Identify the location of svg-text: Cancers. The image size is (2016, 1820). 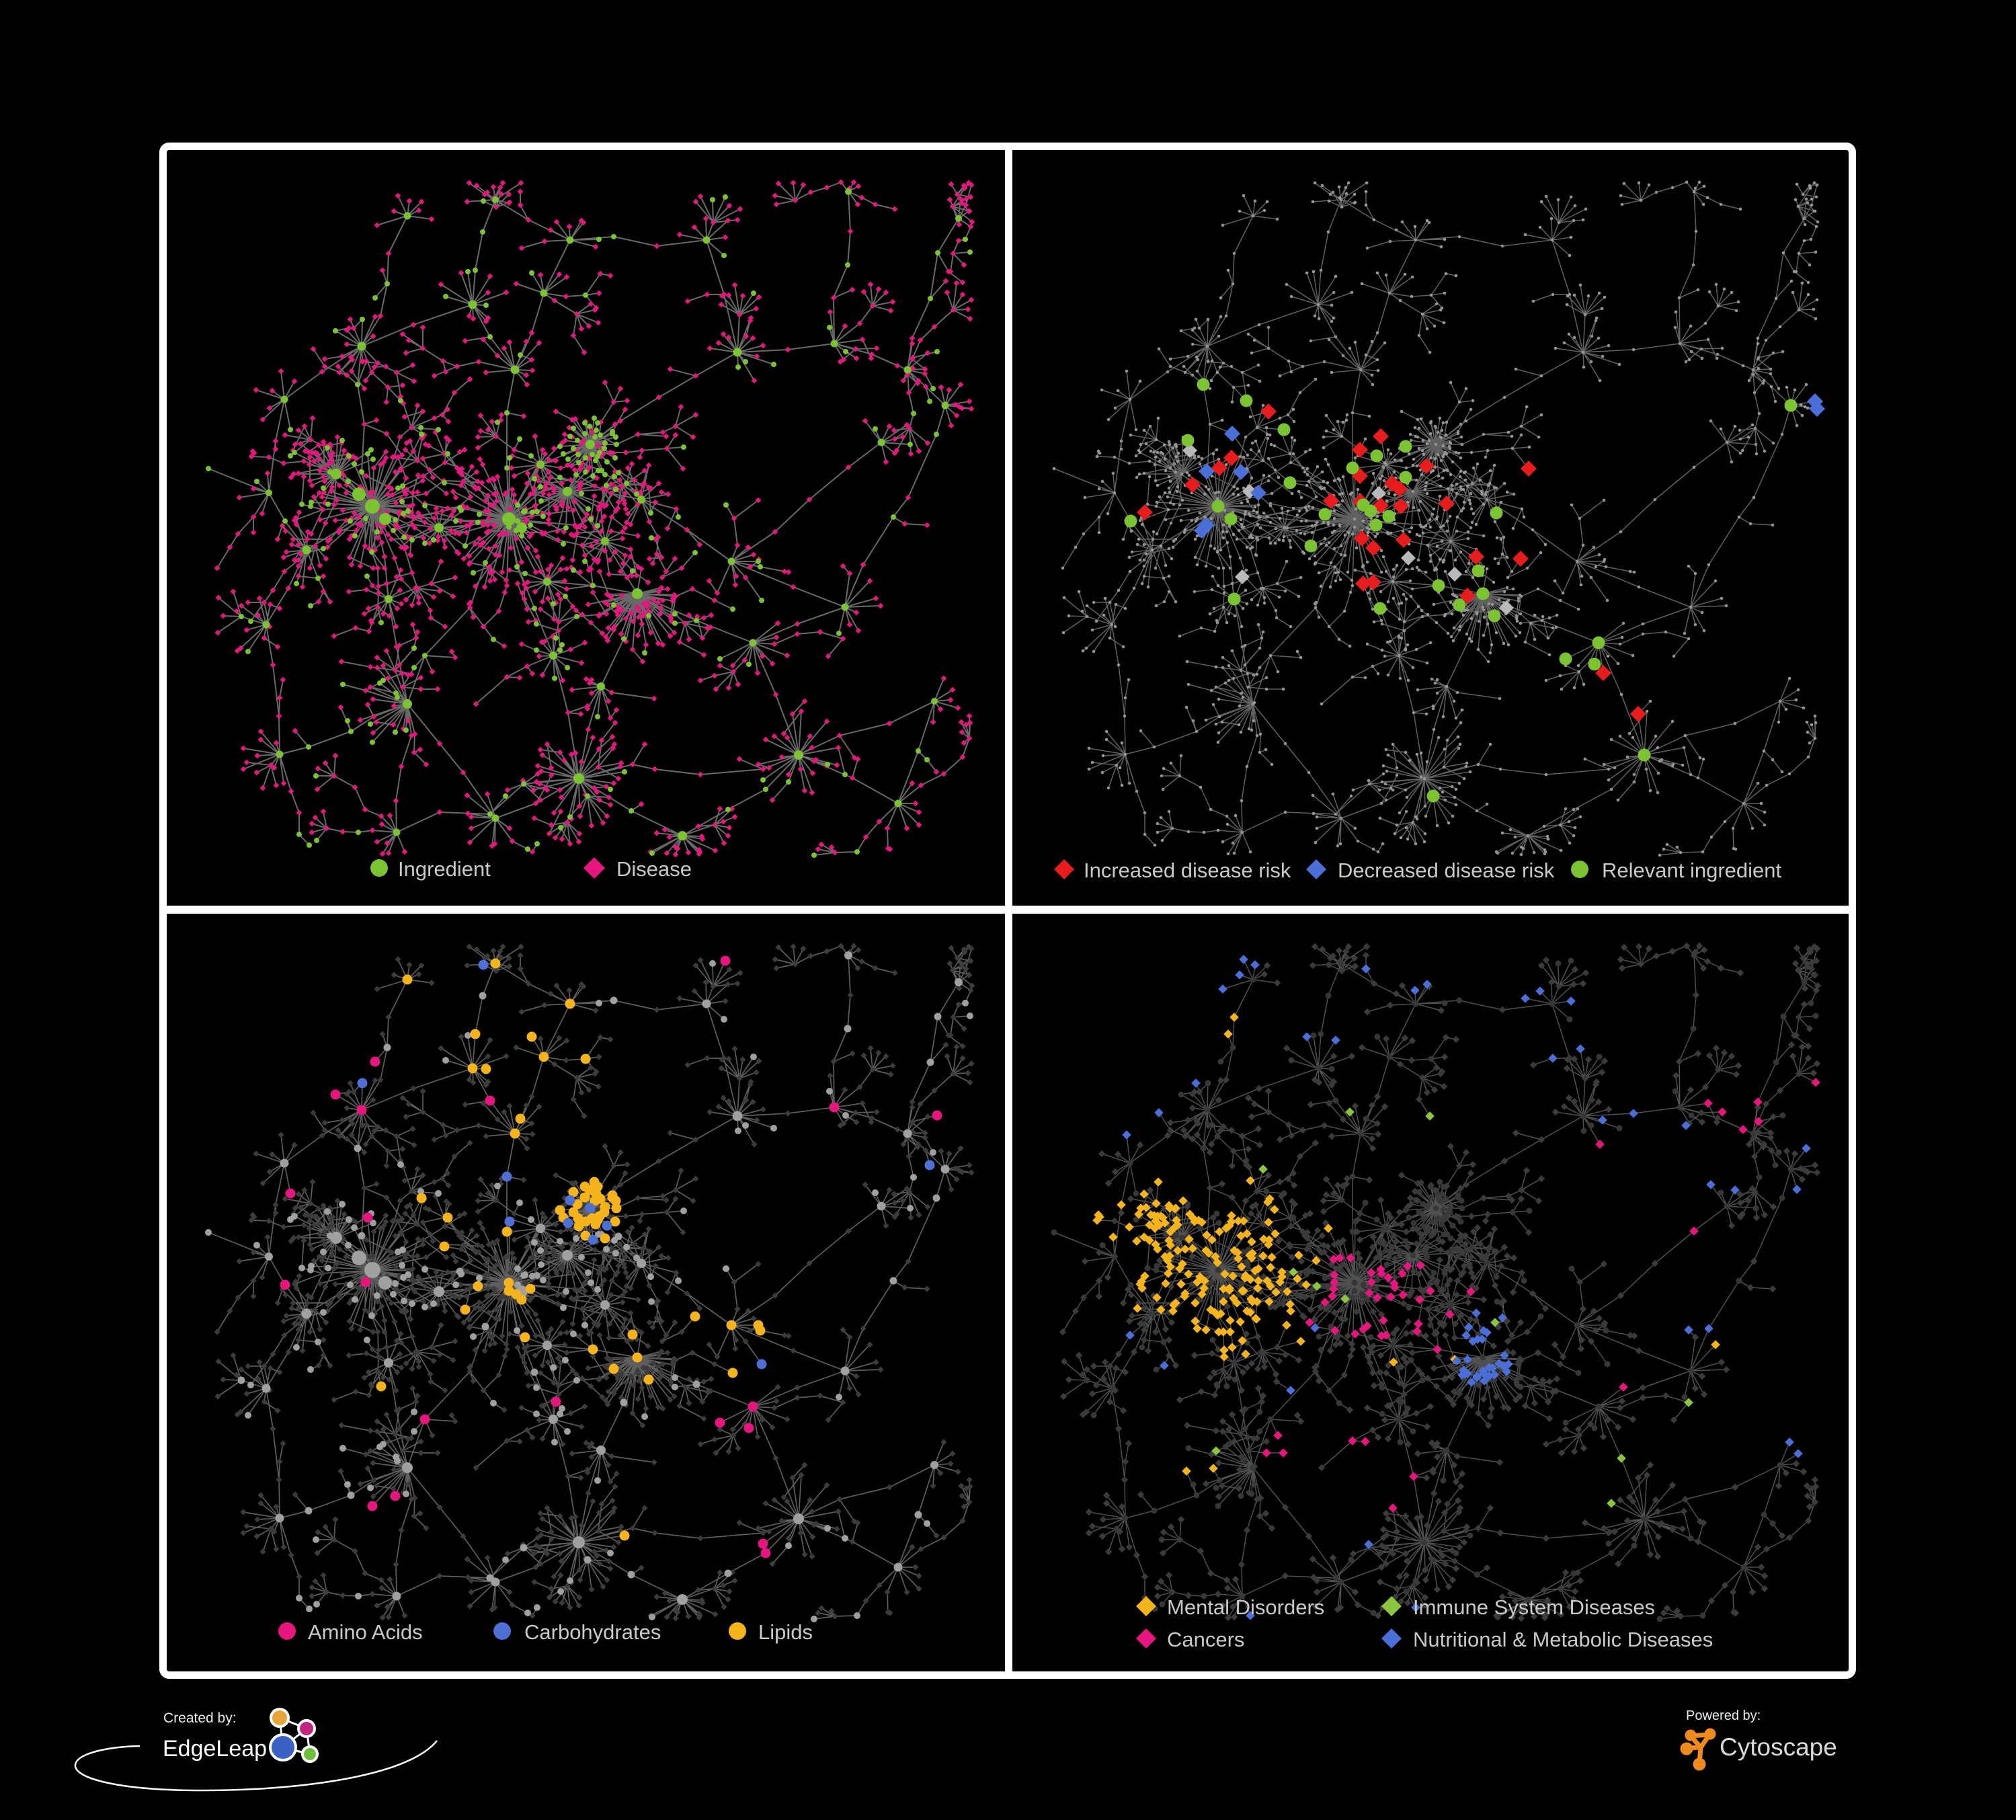
(1205, 1639).